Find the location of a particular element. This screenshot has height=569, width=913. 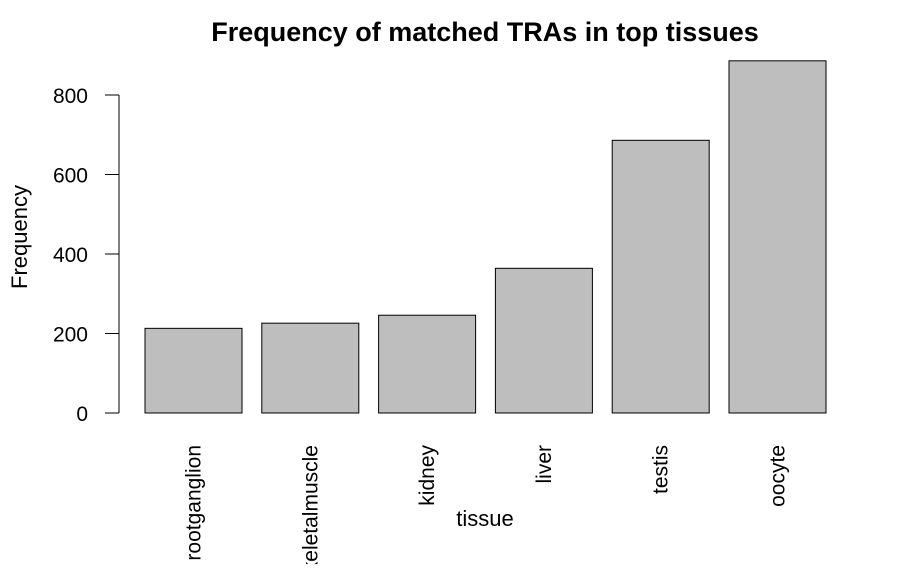

y-axis: 0 200 400 600 800 is located at coordinates (86, 255).